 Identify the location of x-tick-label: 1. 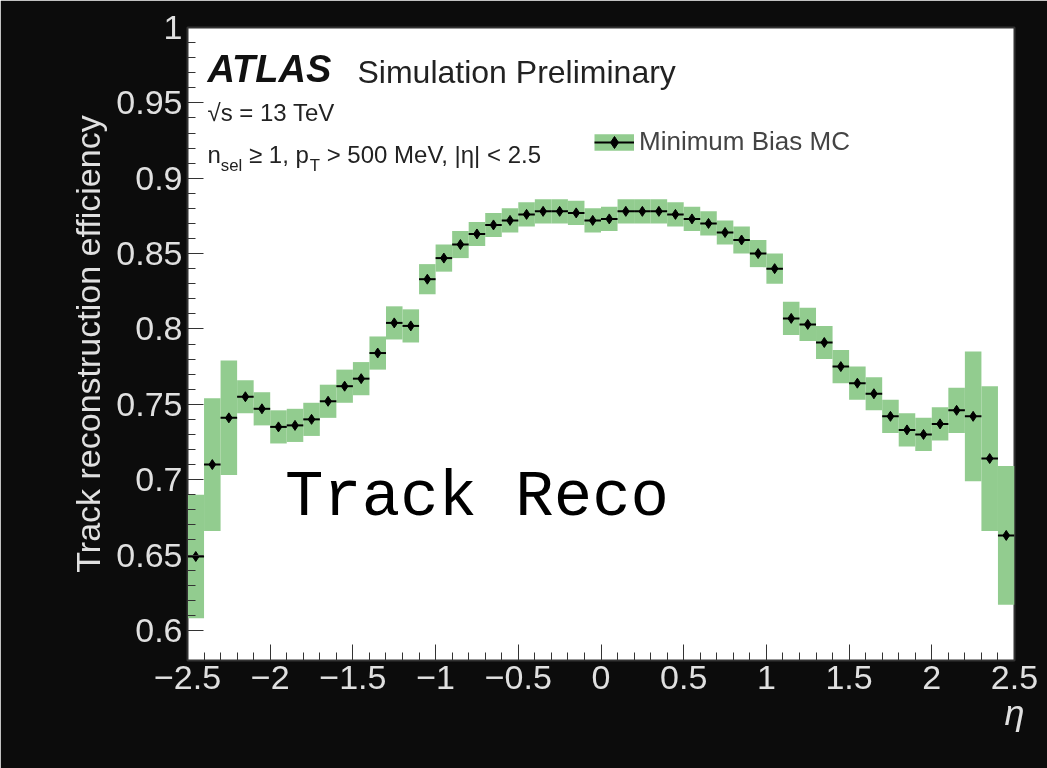
(766, 676).